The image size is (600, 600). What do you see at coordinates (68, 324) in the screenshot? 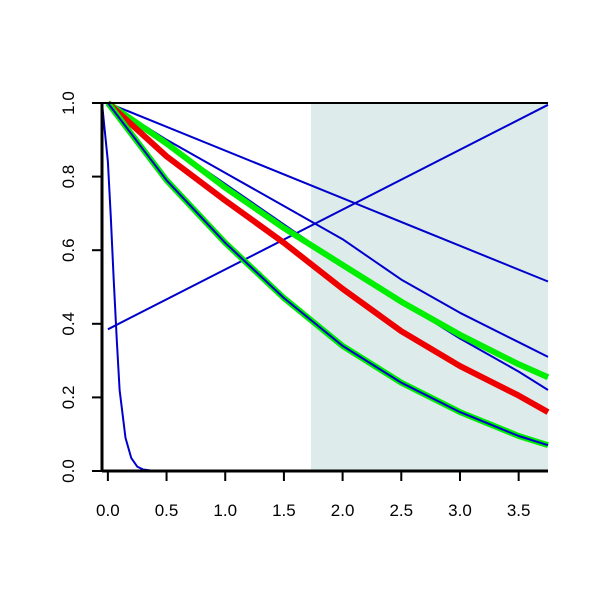
I see `y-tick-label: 0.4` at bounding box center [68, 324].